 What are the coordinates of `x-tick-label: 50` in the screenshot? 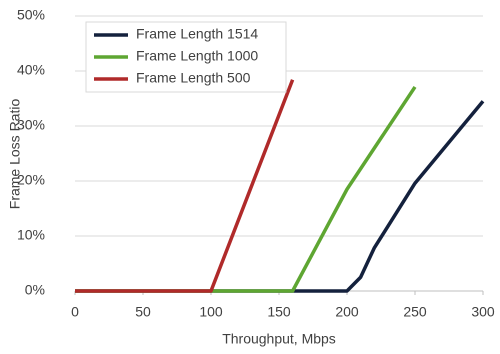 It's located at (143, 312).